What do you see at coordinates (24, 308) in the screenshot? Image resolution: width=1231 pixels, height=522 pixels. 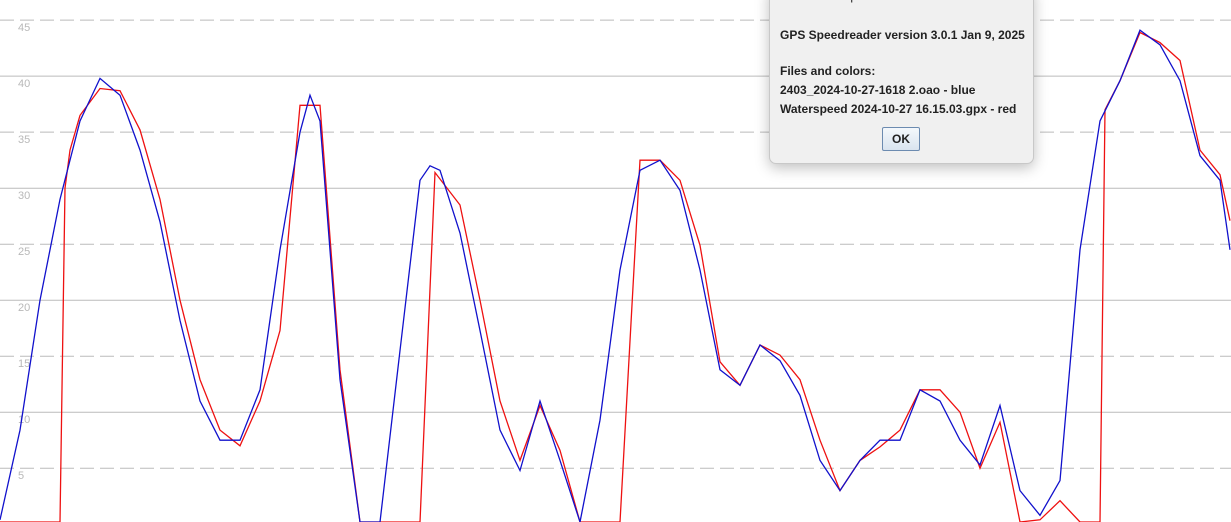 I see `y-tick-label: 20` at bounding box center [24, 308].